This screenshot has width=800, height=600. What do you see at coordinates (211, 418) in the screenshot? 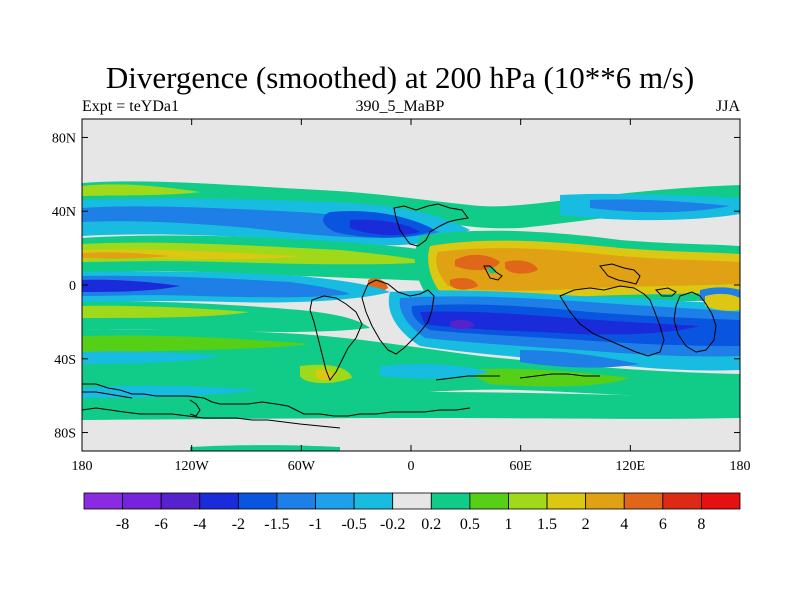
I see `outline-antarctic-inner` at bounding box center [211, 418].